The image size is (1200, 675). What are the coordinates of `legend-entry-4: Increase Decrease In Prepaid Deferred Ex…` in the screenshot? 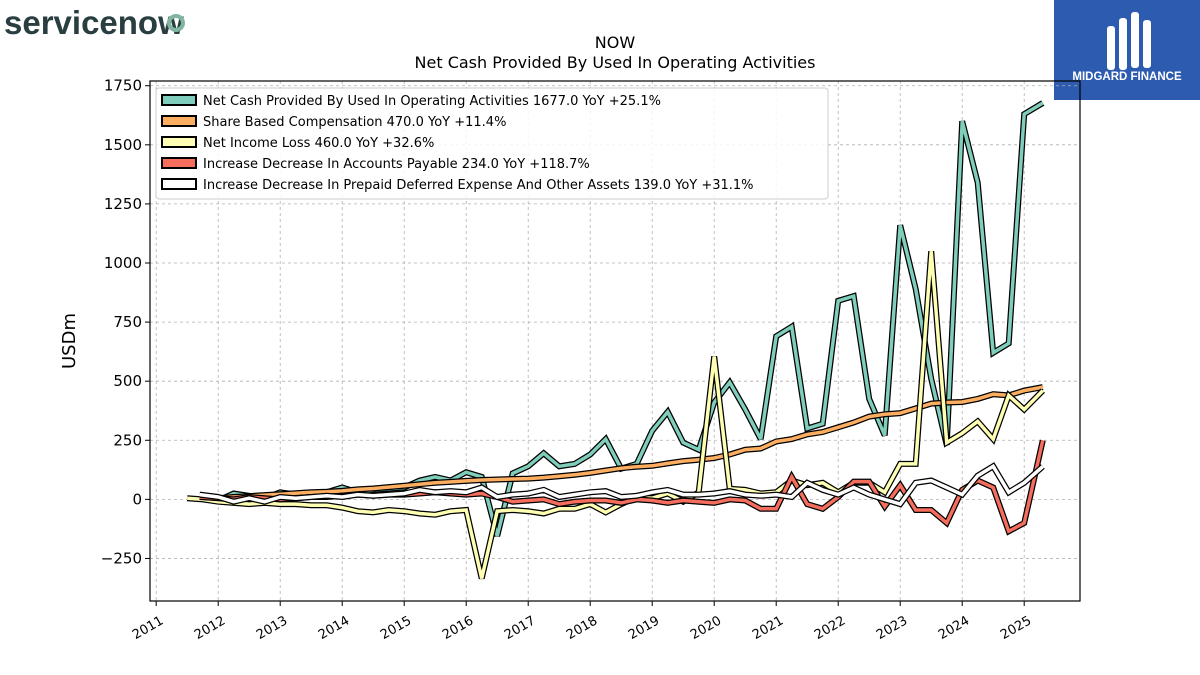 It's located at (478, 185).